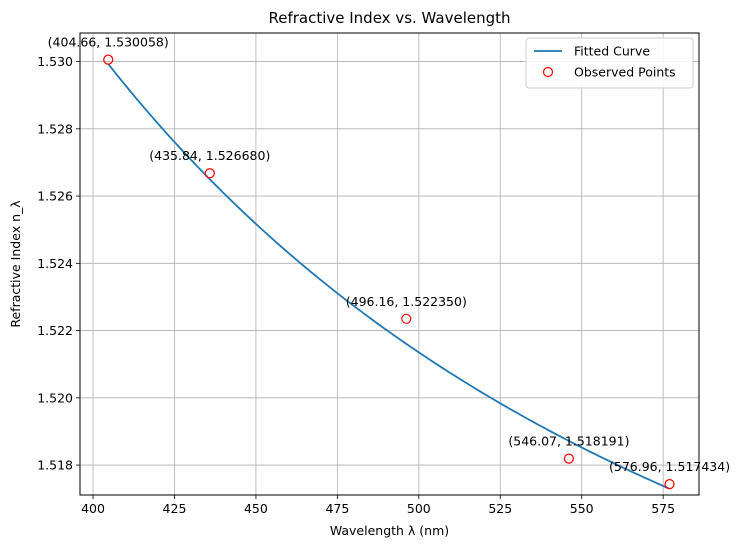  Describe the element at coordinates (337, 508) in the screenshot. I see `x-tick-label: 475` at that location.